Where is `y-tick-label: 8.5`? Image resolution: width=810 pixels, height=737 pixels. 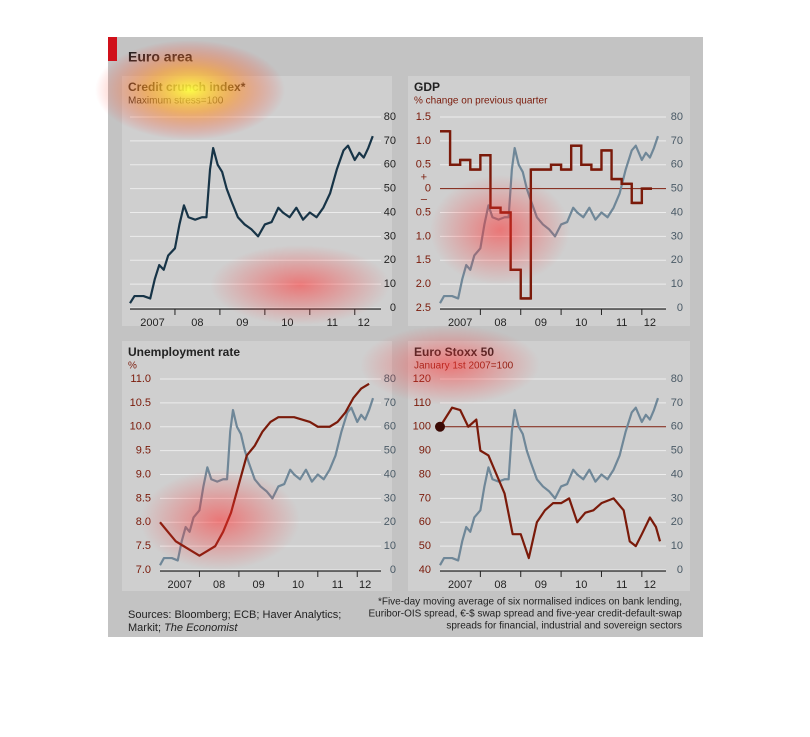
y-tick-label: 8.5 is located at coordinates (143, 498).